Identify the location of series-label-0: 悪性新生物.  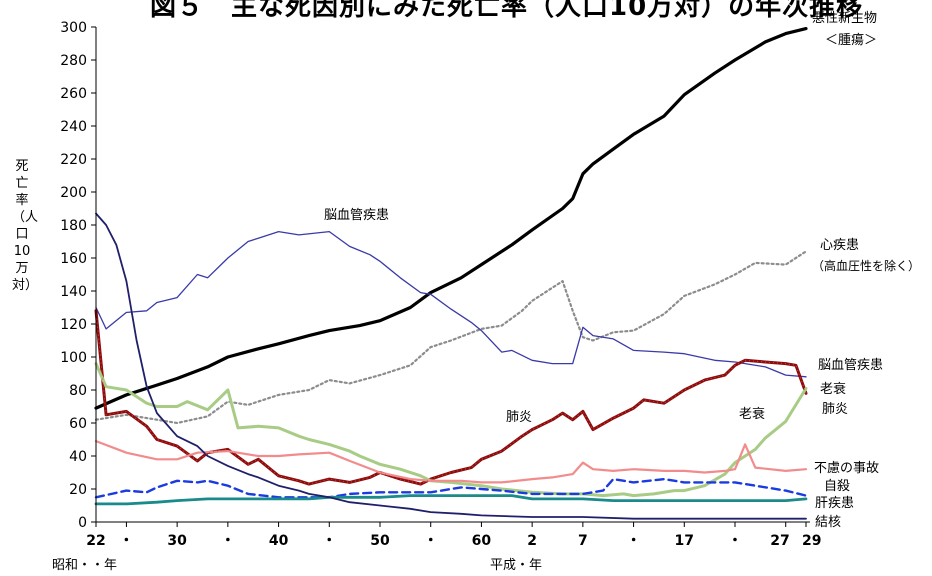
(844, 18).